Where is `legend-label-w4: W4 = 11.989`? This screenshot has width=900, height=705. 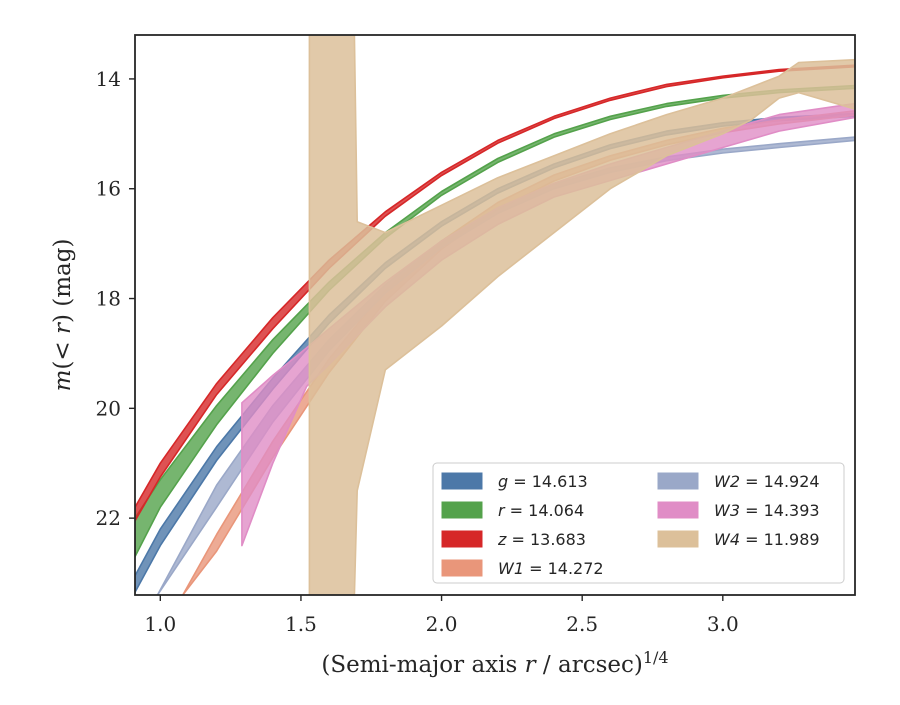 legend-label-w4: W4 = 11.989 is located at coordinates (767, 539).